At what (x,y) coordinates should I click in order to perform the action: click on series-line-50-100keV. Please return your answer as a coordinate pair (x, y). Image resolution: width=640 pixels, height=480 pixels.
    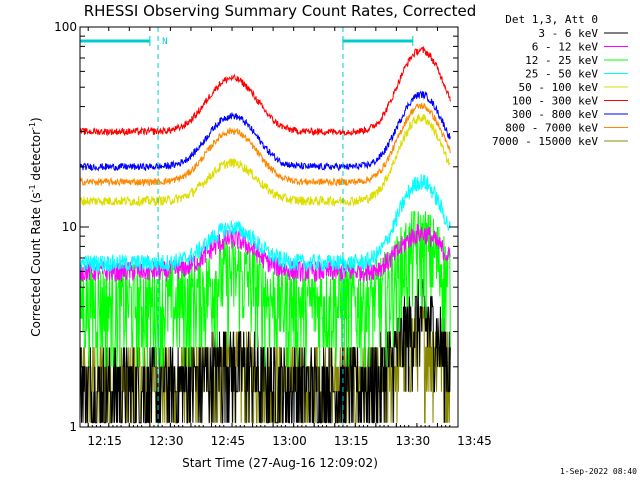
    Looking at the image, I should click on (265, 160).